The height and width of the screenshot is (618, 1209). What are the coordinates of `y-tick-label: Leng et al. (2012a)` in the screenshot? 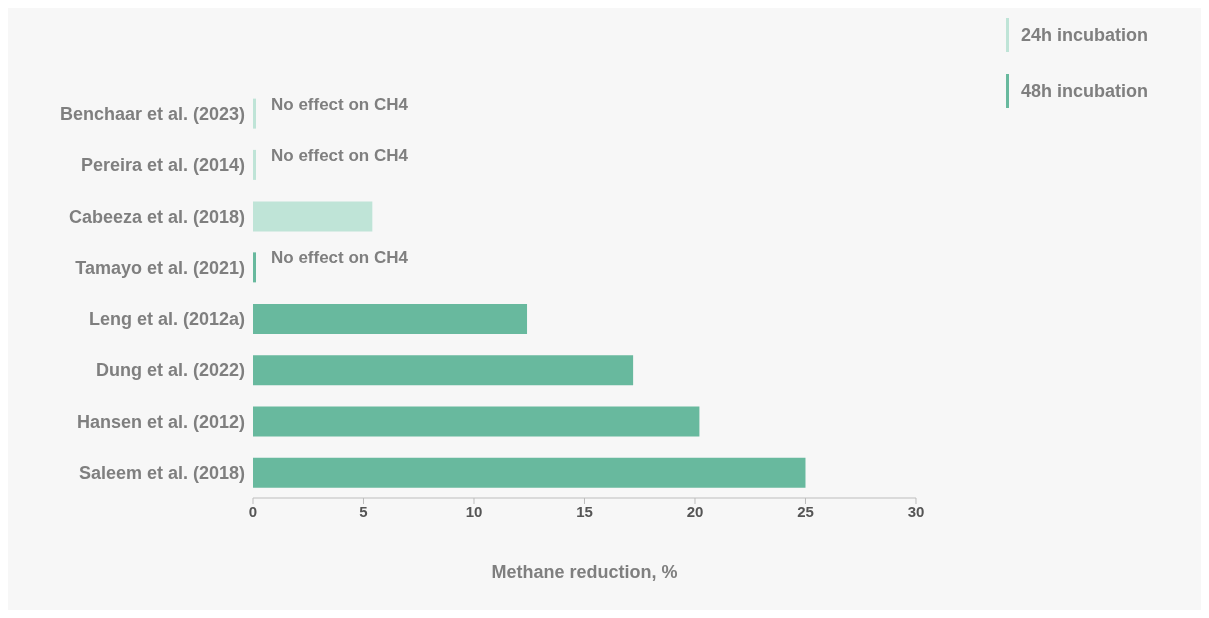 It's located at (166, 319).